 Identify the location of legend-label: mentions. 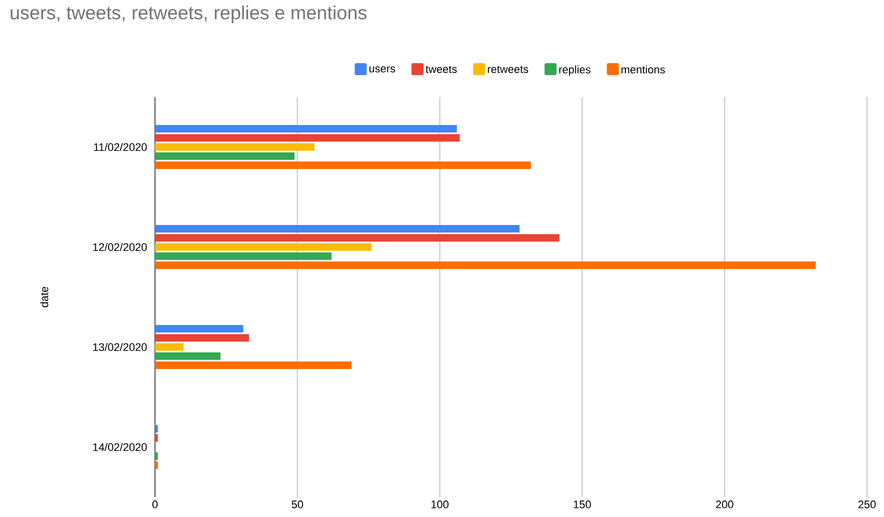
(643, 69).